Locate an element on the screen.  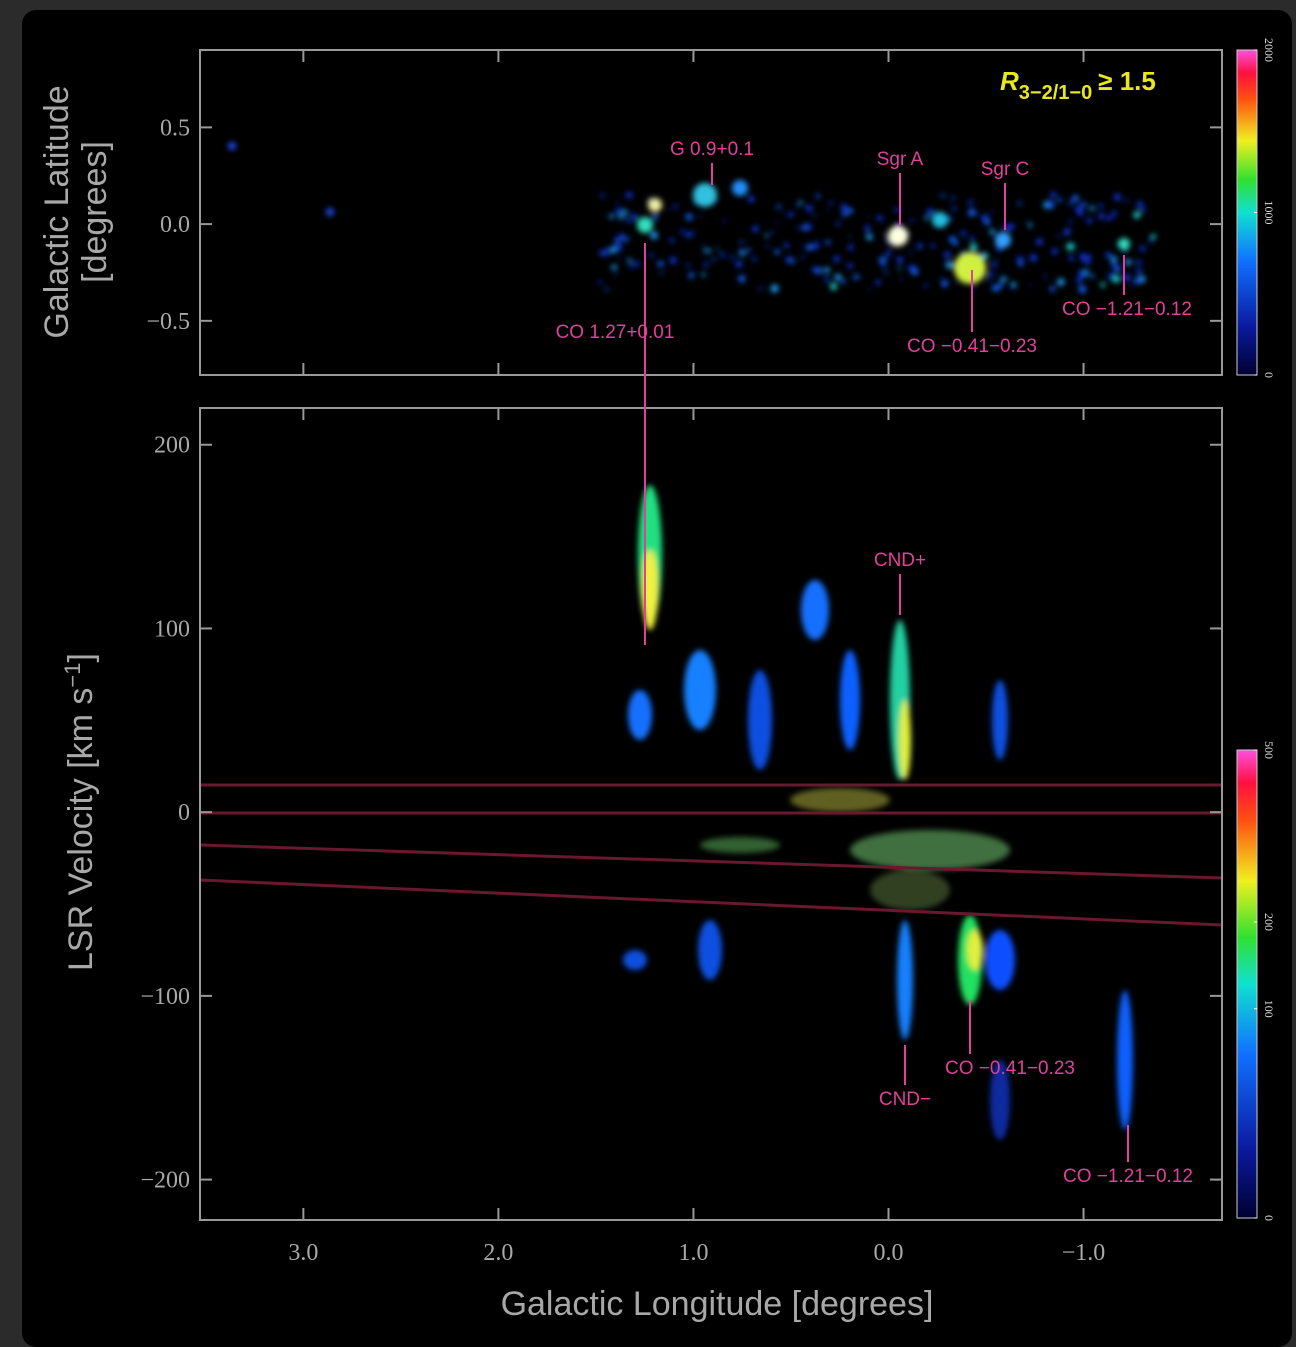
colorbar-tick-label: 200 is located at coordinates (1269, 922).